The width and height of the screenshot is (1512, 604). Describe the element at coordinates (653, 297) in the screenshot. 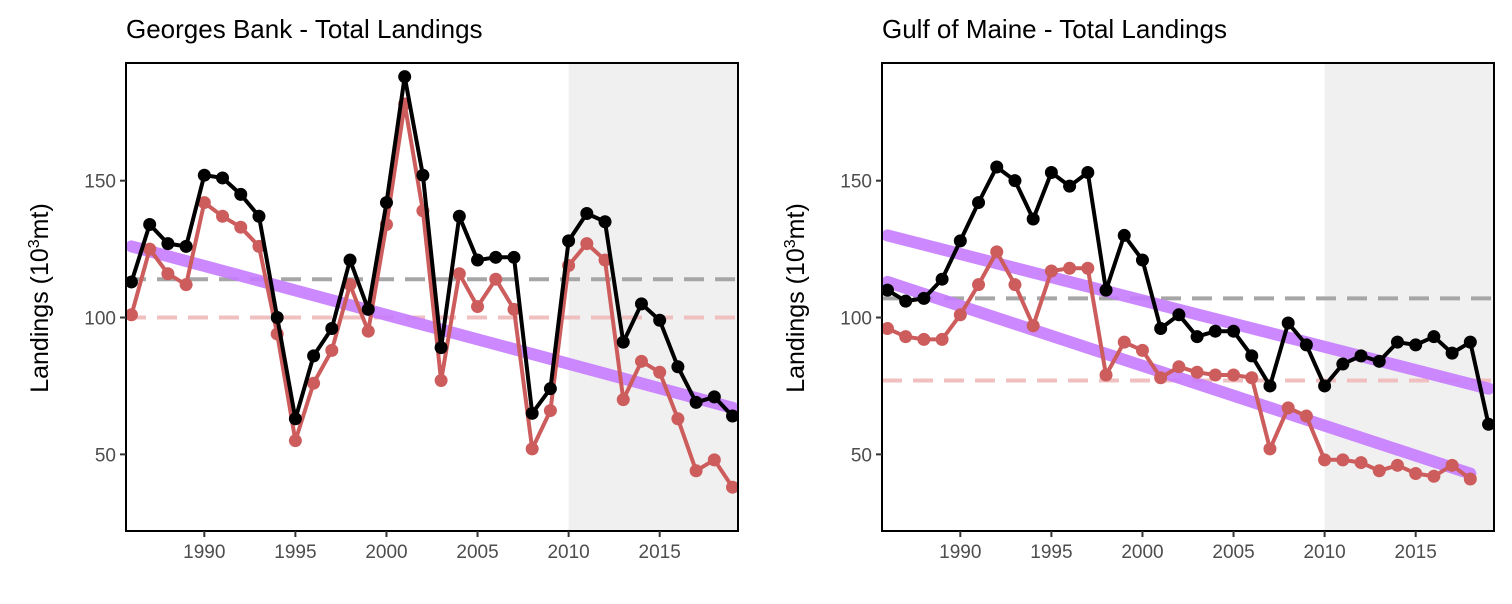

I see `recent-period-shading` at that location.